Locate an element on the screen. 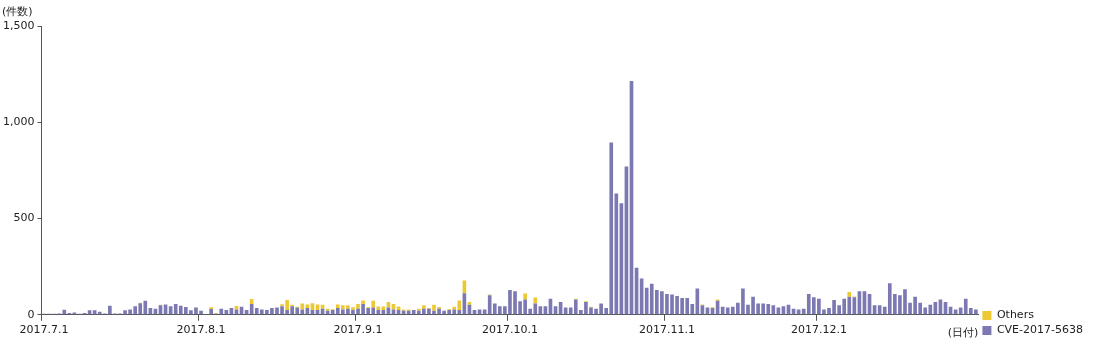 This screenshot has height=342, width=1097. x-tick-label: 2017.9.1 is located at coordinates (358, 330).